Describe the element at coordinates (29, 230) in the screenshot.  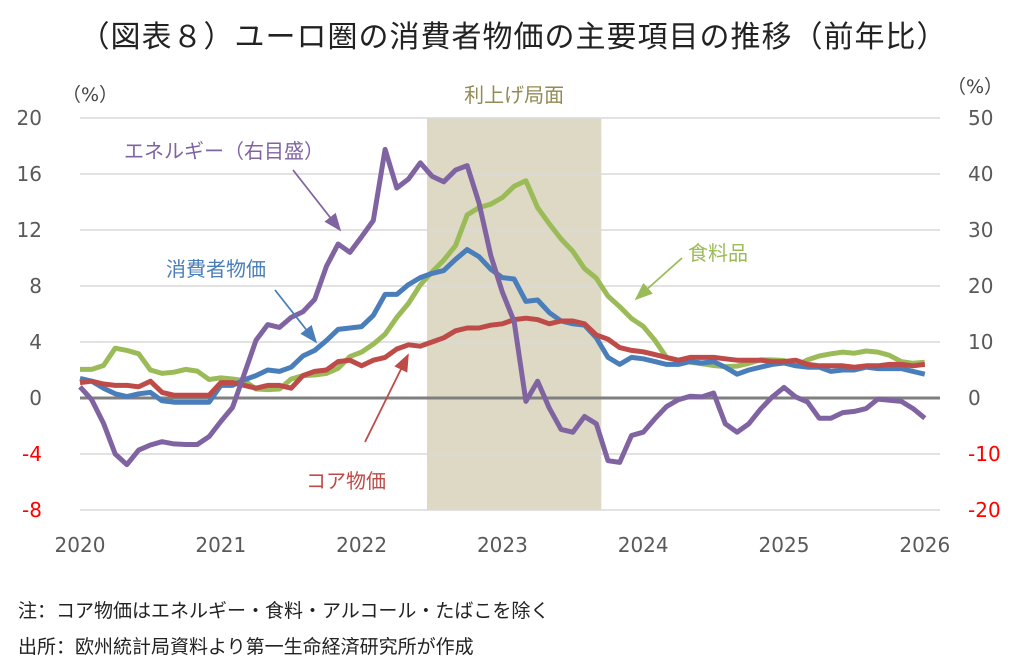
I see `left-tick-label: 12` at that location.